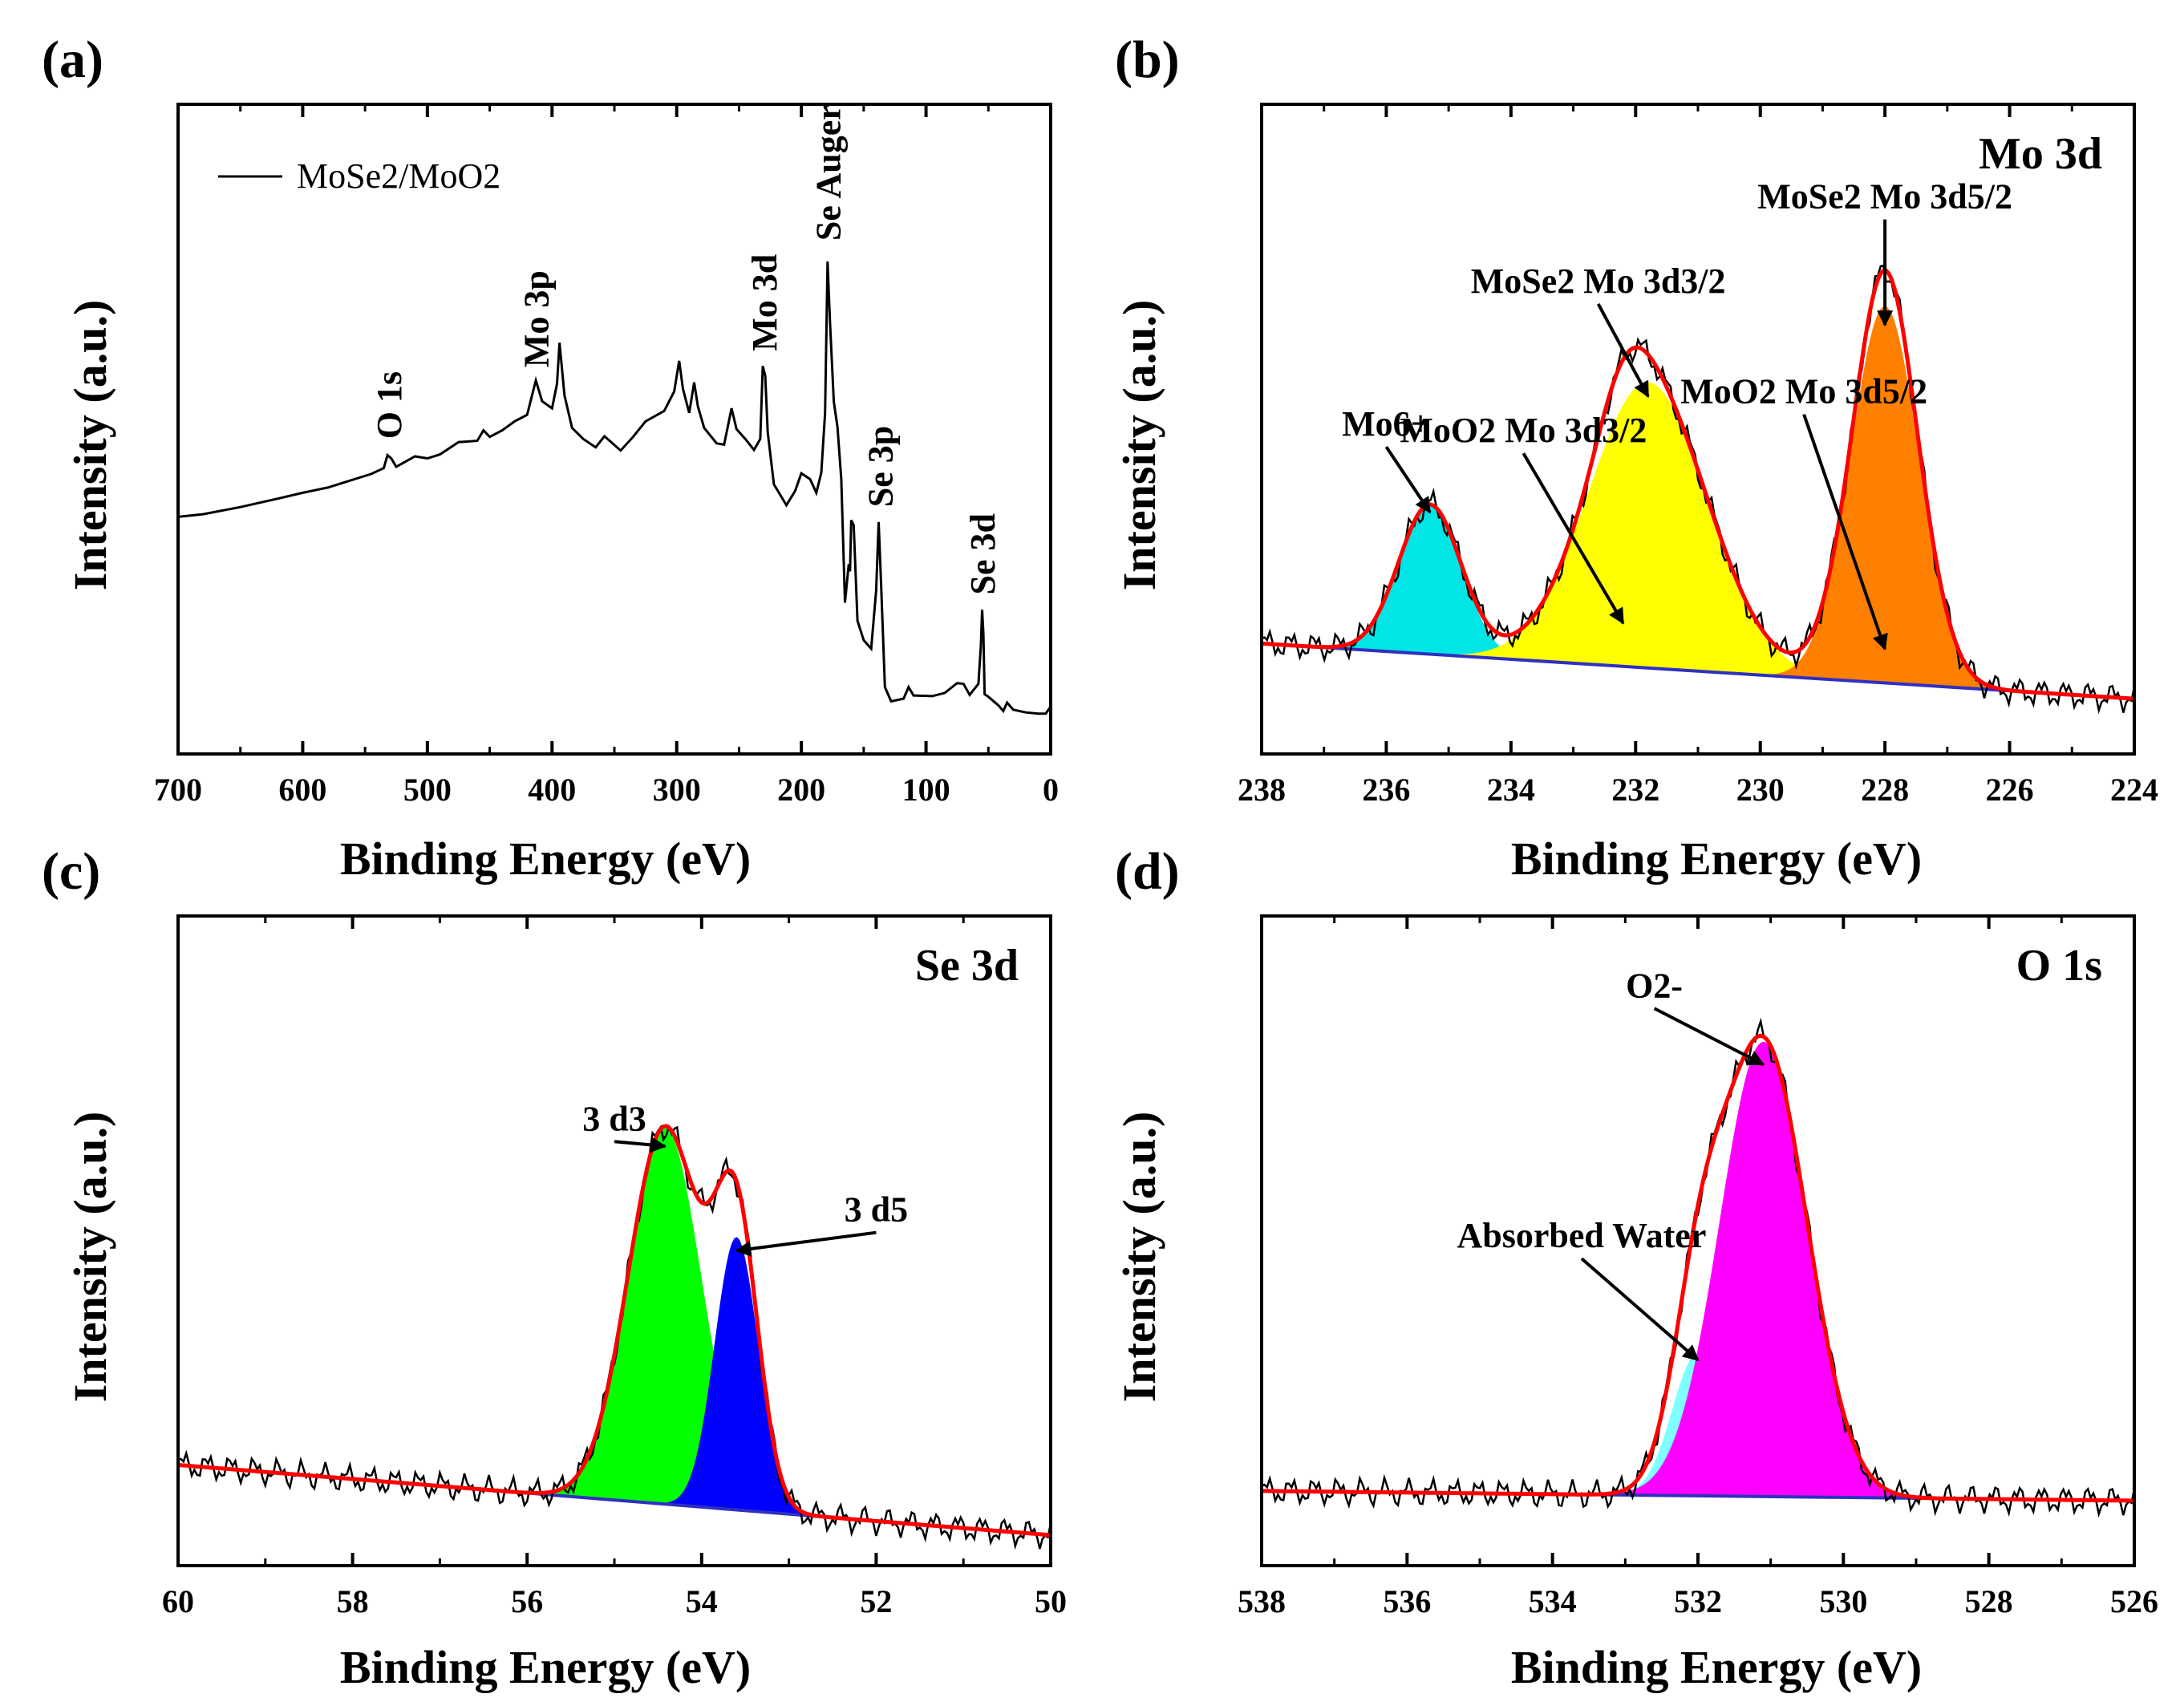 The width and height of the screenshot is (2184, 1698). I want to click on peak-3-d3, so click(614, 1331).